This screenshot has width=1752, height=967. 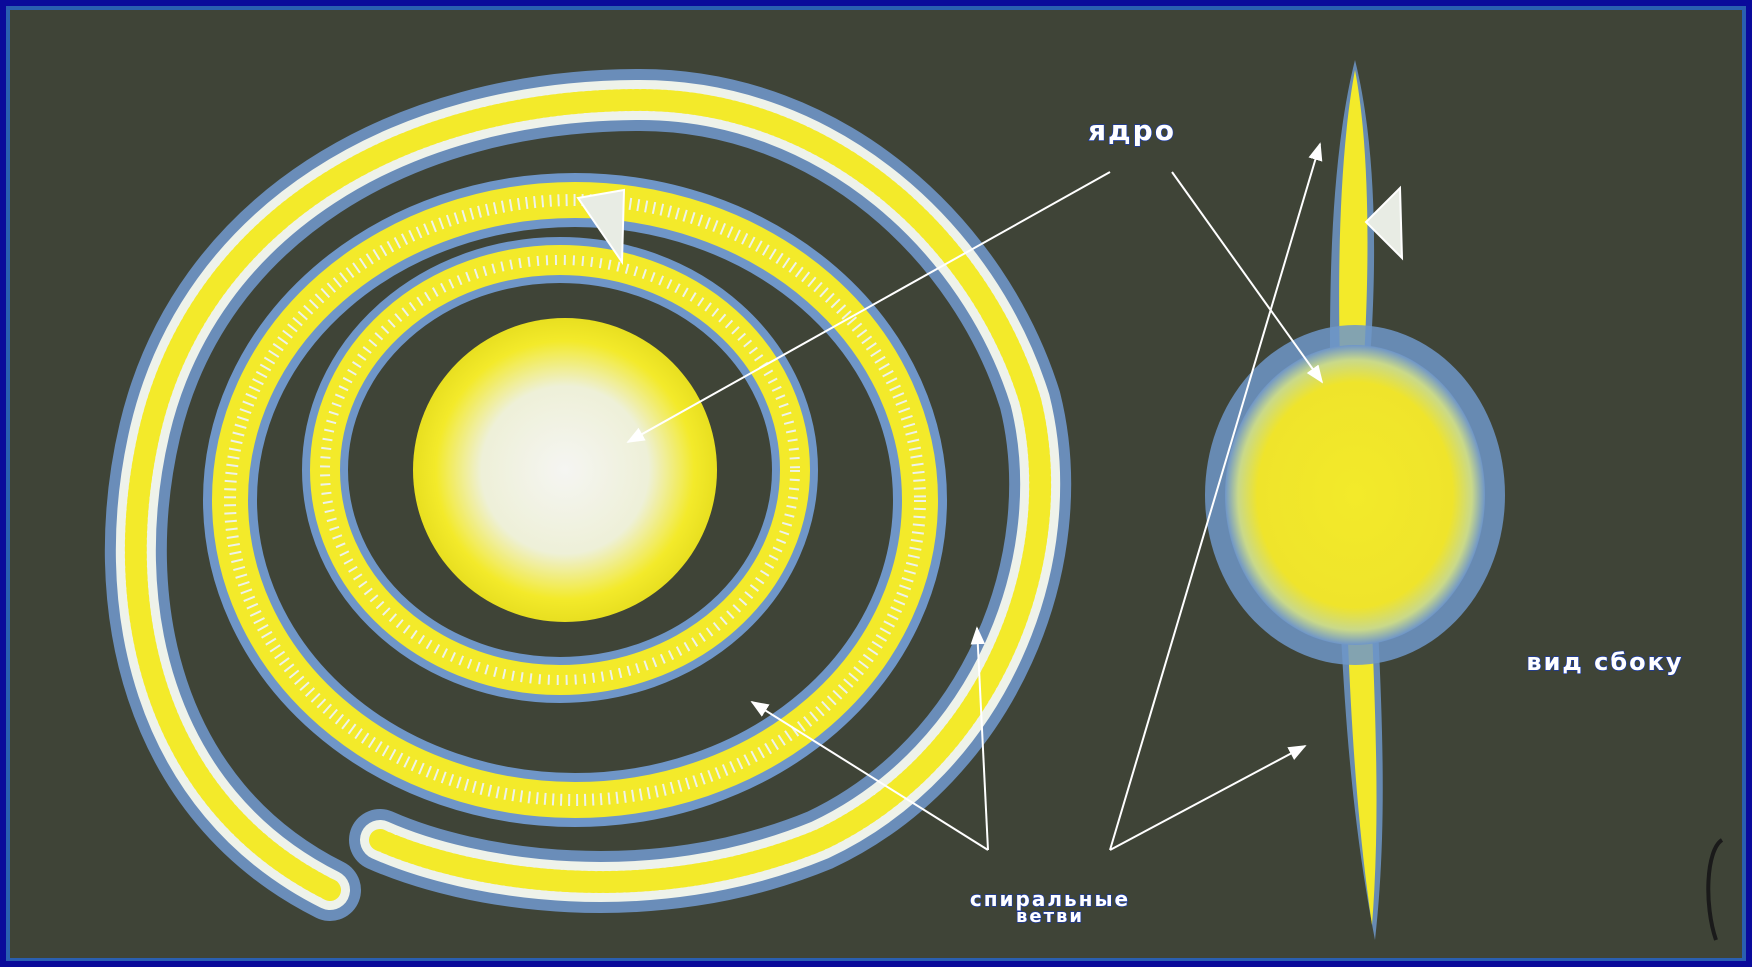 I want to click on label-spiral-arms-line2: ветви, so click(x=1050, y=916).